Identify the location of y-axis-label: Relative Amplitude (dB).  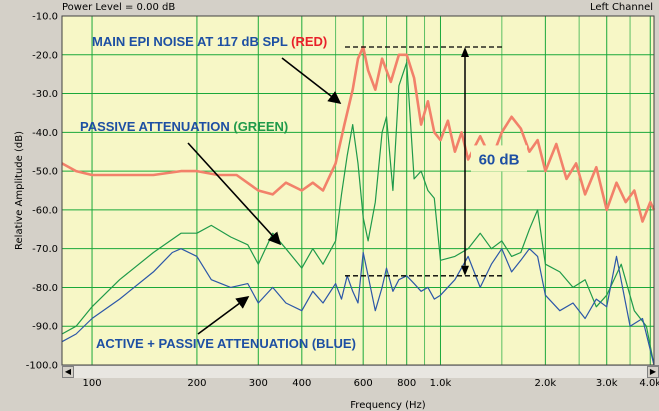
(19, 190).